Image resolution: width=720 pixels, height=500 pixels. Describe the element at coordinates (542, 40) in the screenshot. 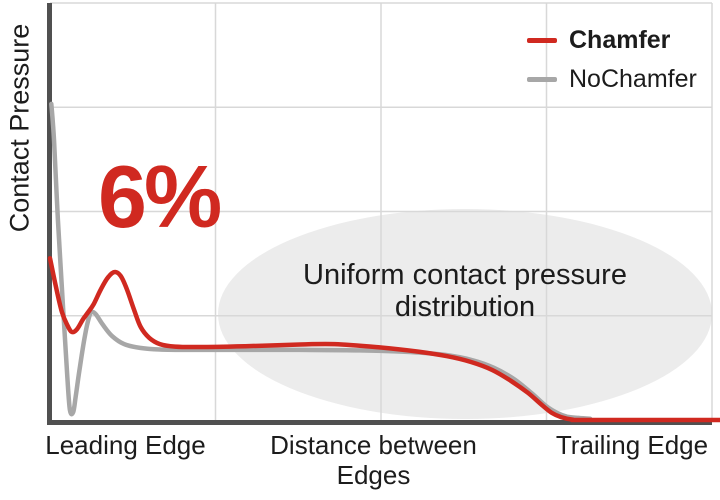

I see `chamfer-line-swatch` at that location.